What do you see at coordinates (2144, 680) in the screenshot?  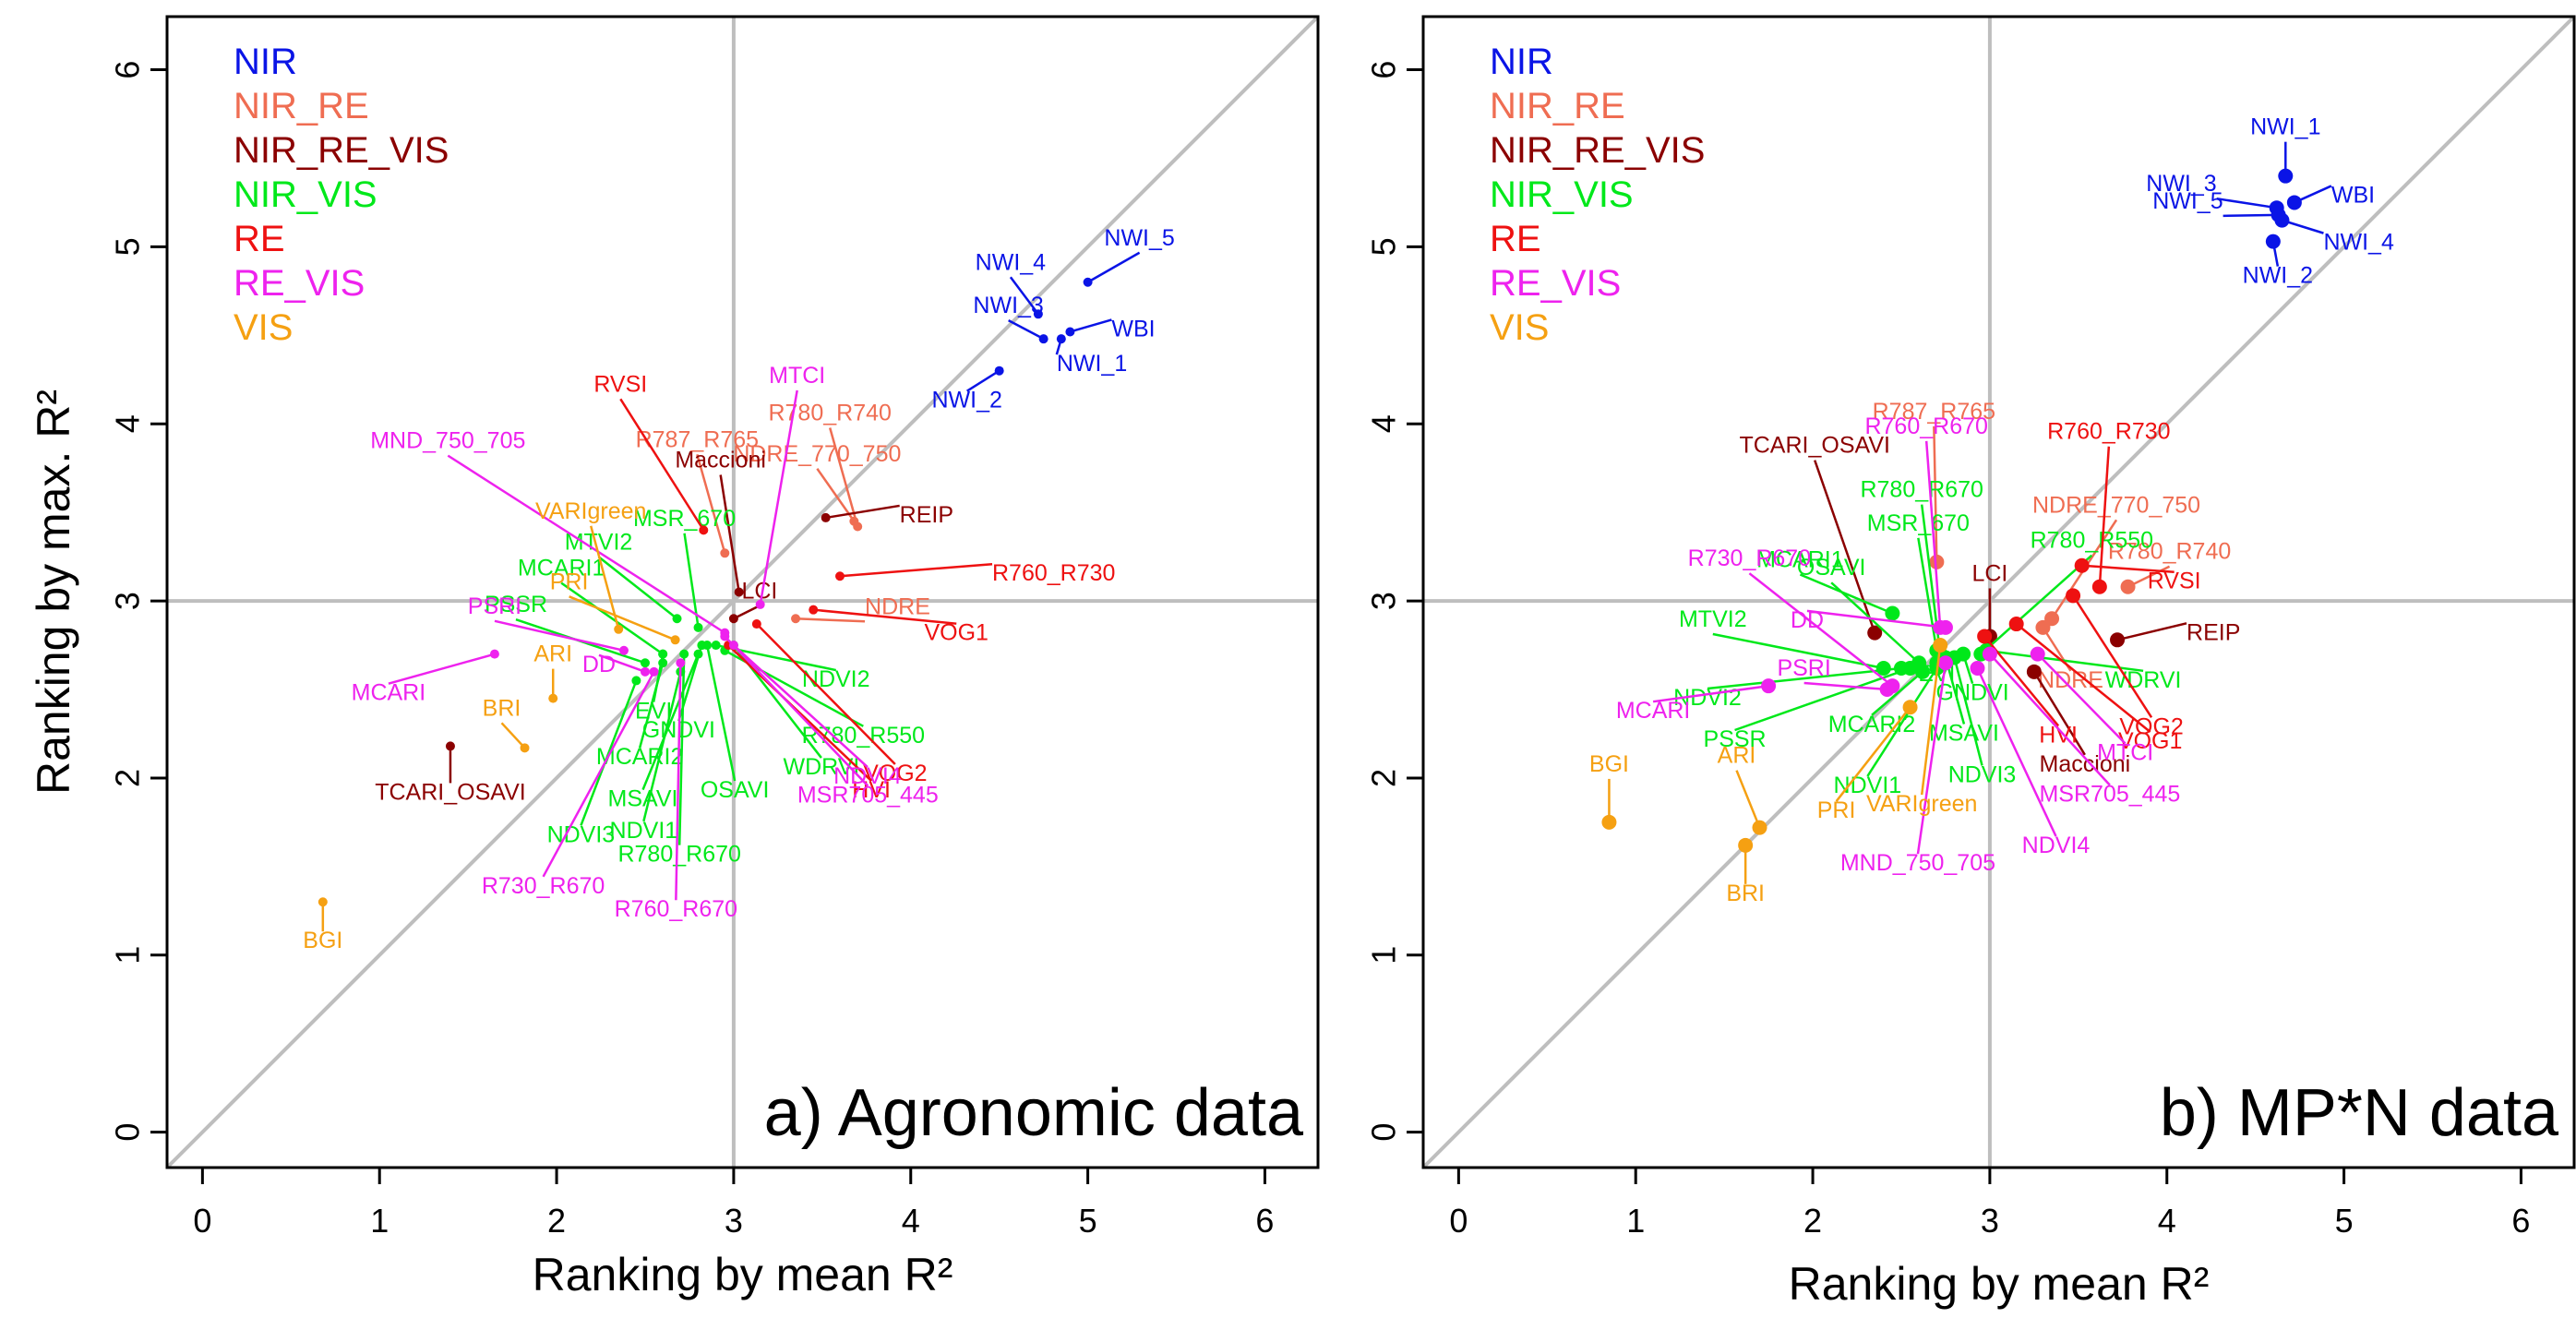 I see `point-label-wdrvi: WDRVI` at bounding box center [2144, 680].